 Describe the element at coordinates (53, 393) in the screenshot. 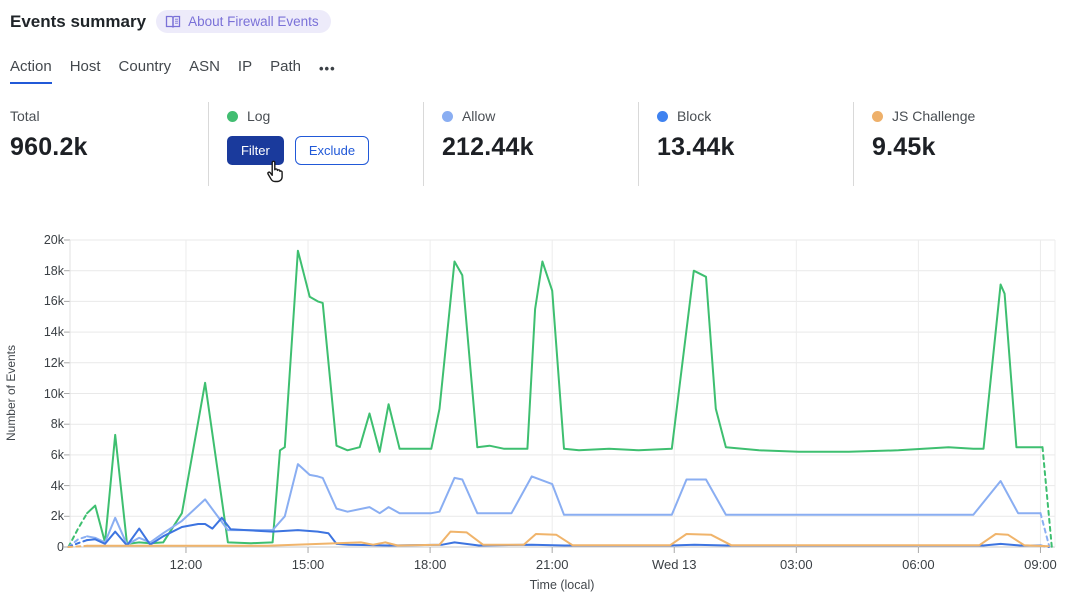

I see `y-axis-tick-label: 10k` at that location.